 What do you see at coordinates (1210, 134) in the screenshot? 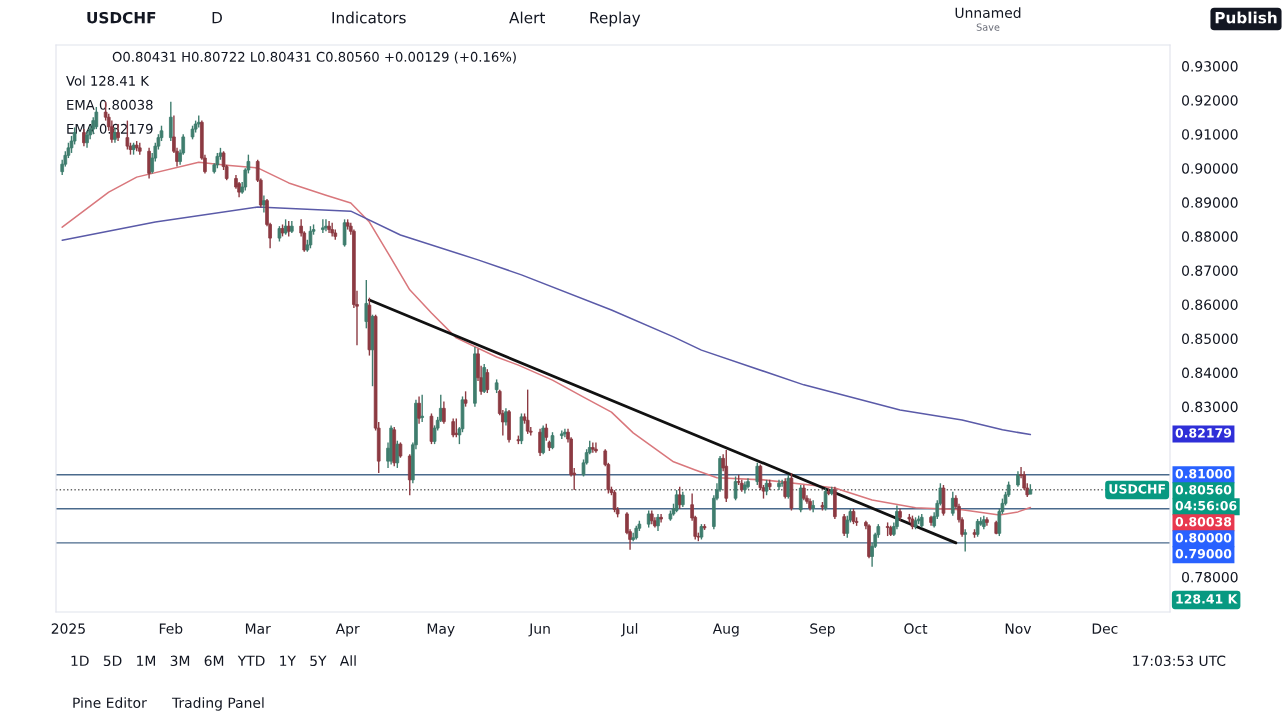
I see `y-tick-label: 0.91000` at bounding box center [1210, 134].